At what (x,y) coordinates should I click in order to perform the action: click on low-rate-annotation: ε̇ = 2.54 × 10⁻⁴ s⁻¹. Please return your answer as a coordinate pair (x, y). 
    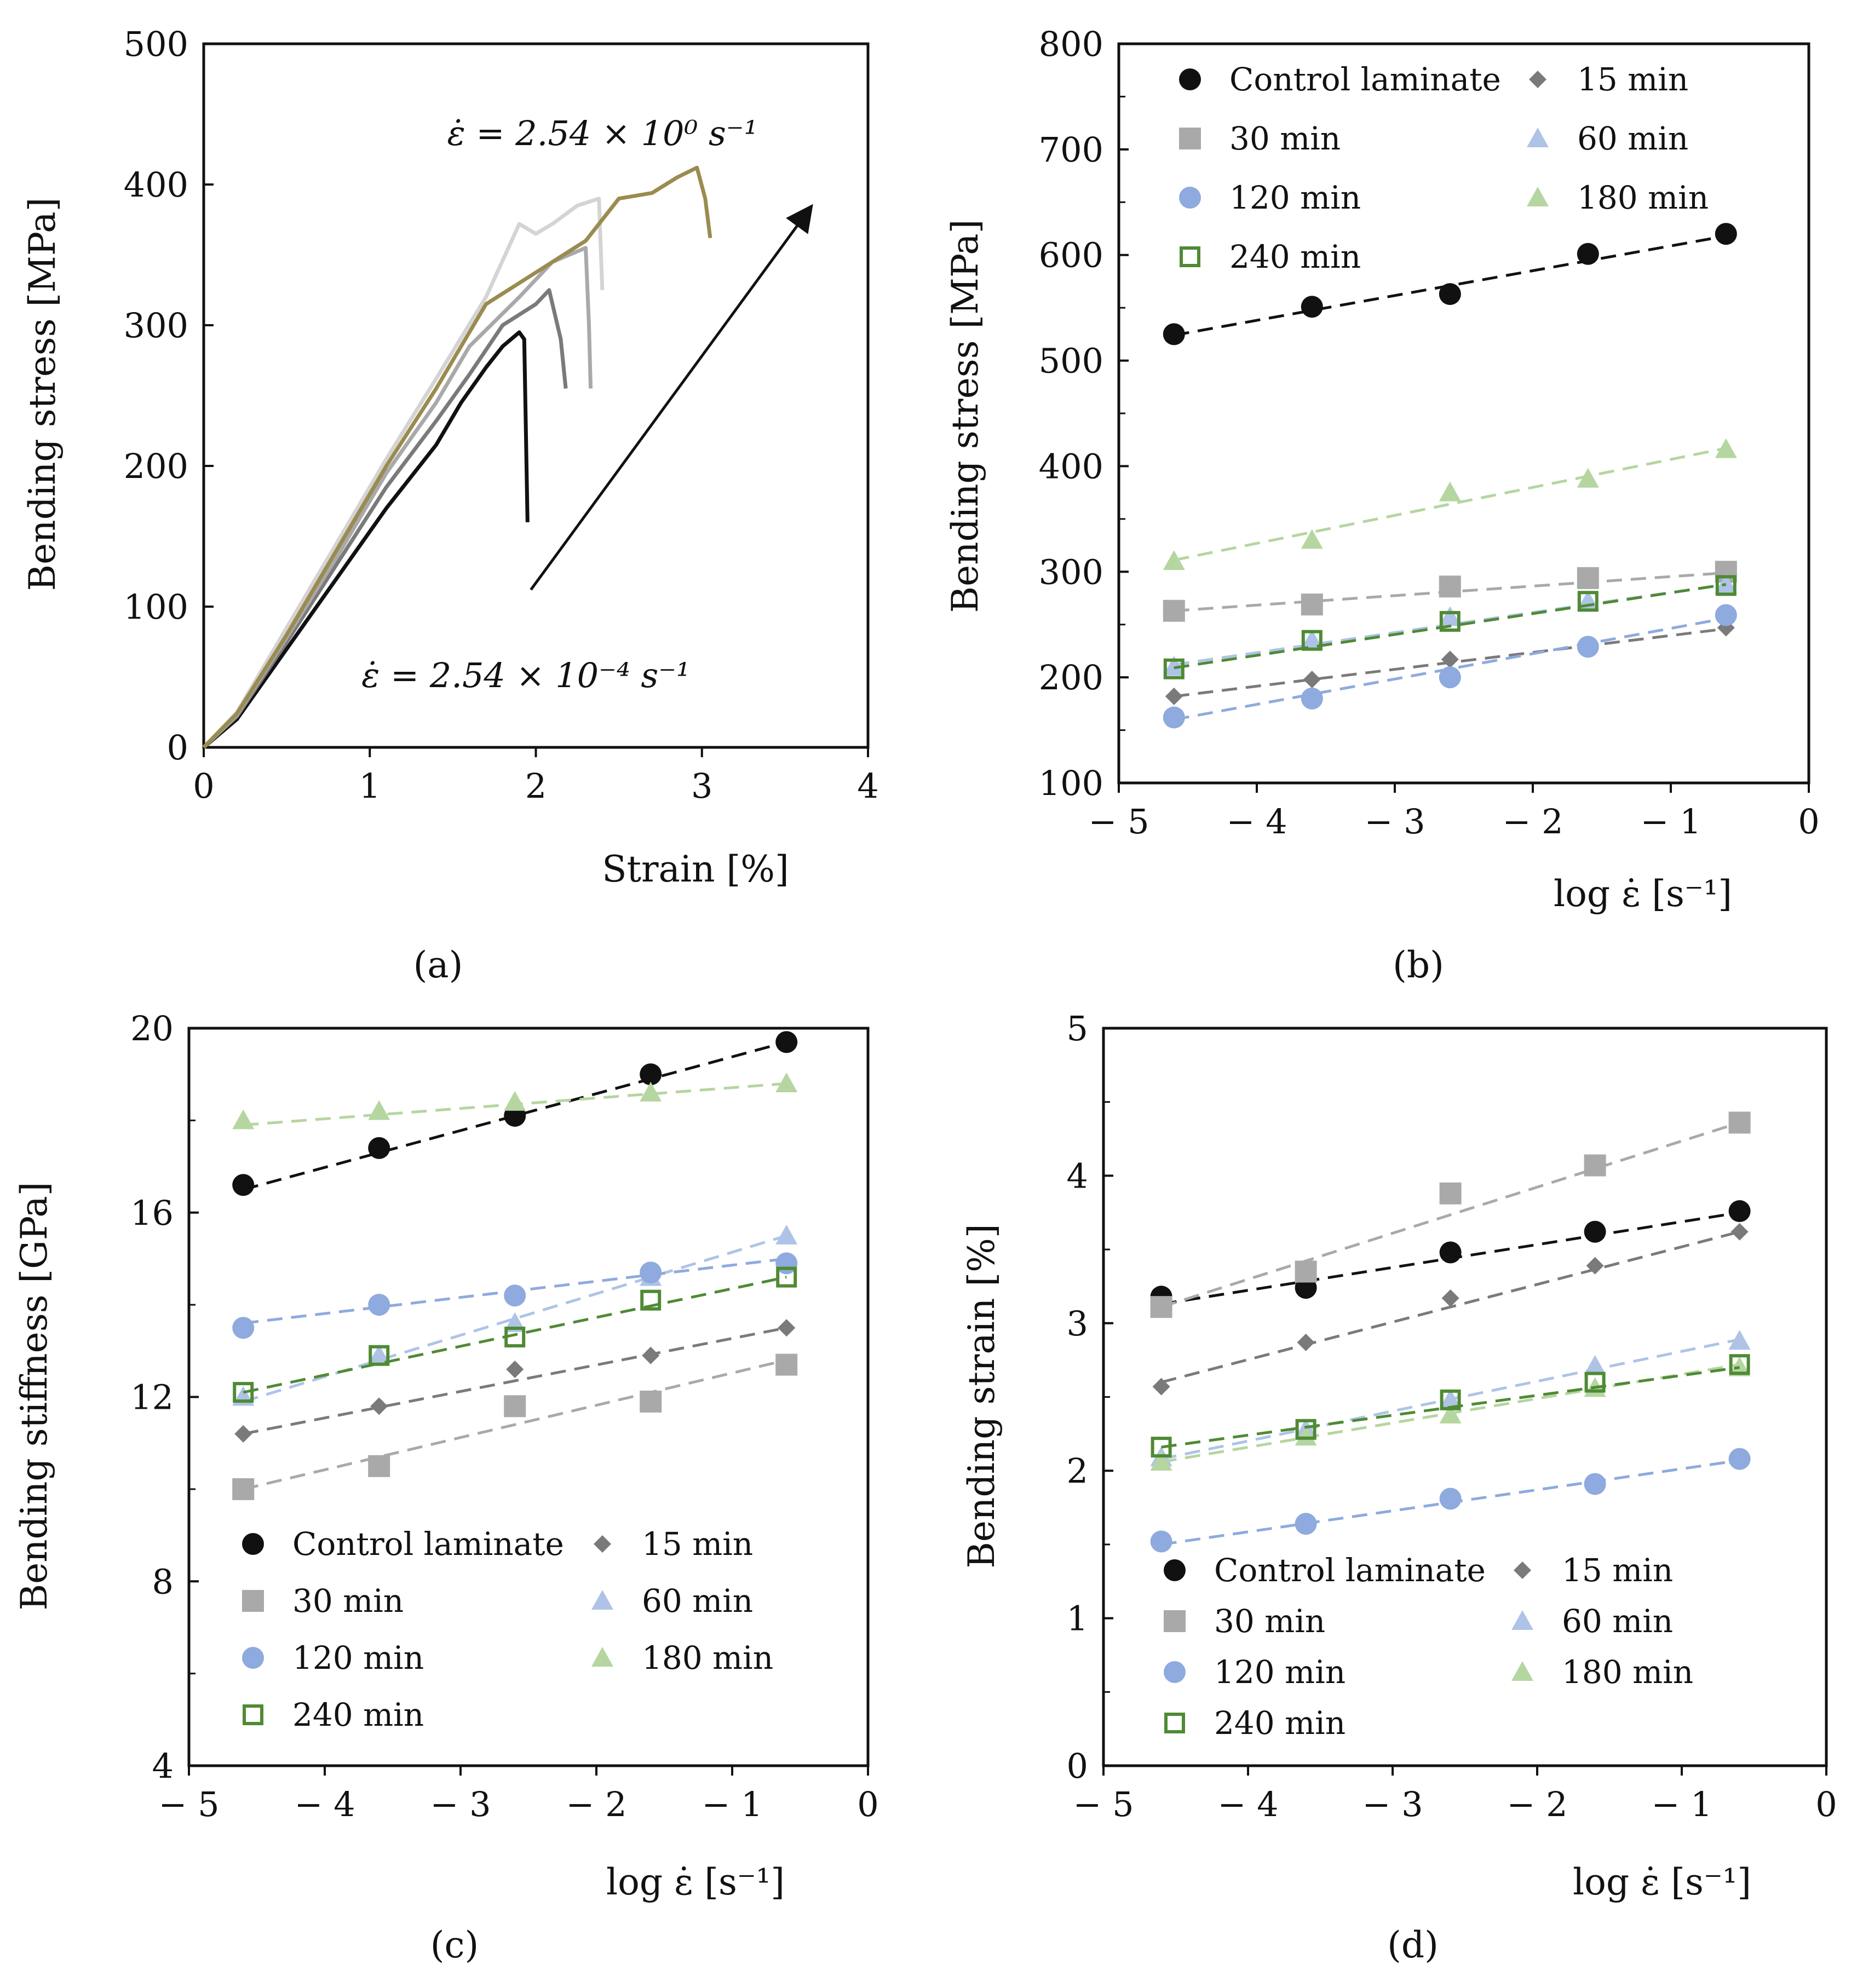
    Looking at the image, I should click on (525, 675).